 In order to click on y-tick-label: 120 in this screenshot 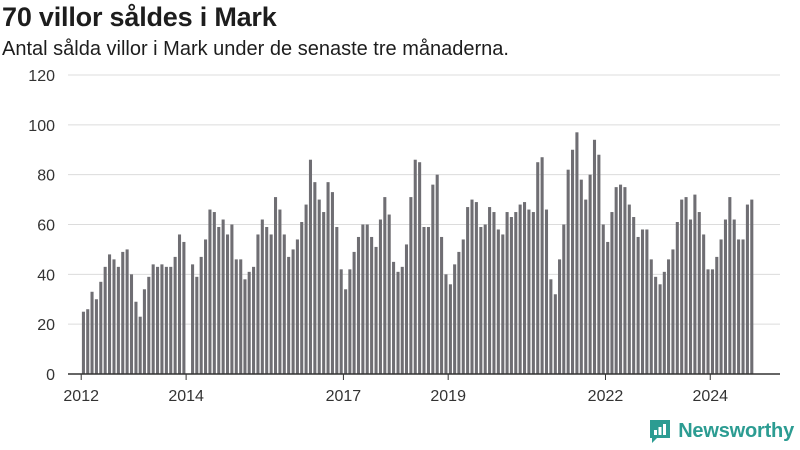, I will do `click(41, 76)`.